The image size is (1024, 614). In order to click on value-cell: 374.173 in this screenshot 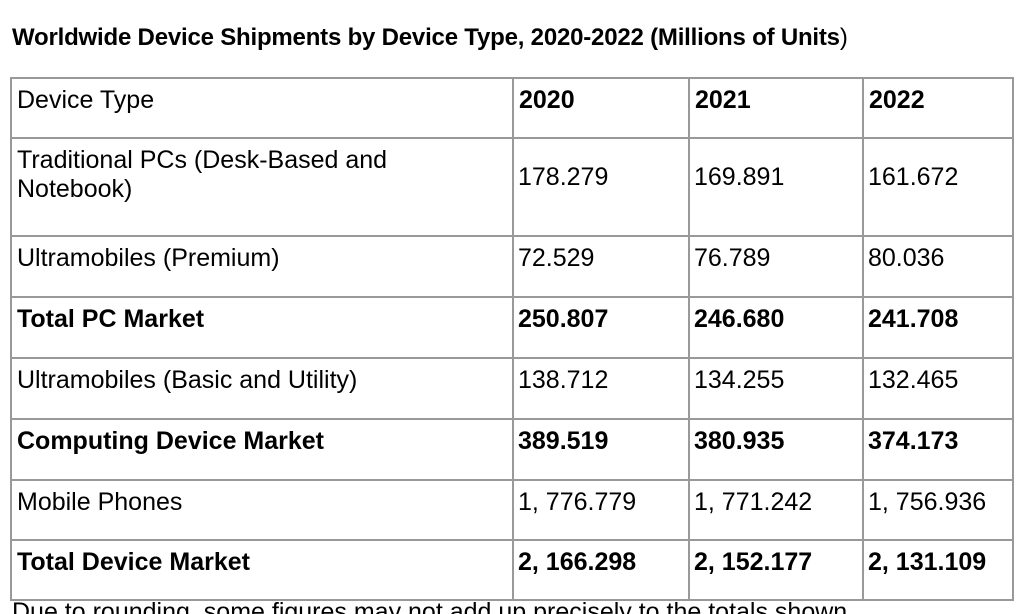, I will do `click(938, 449)`.